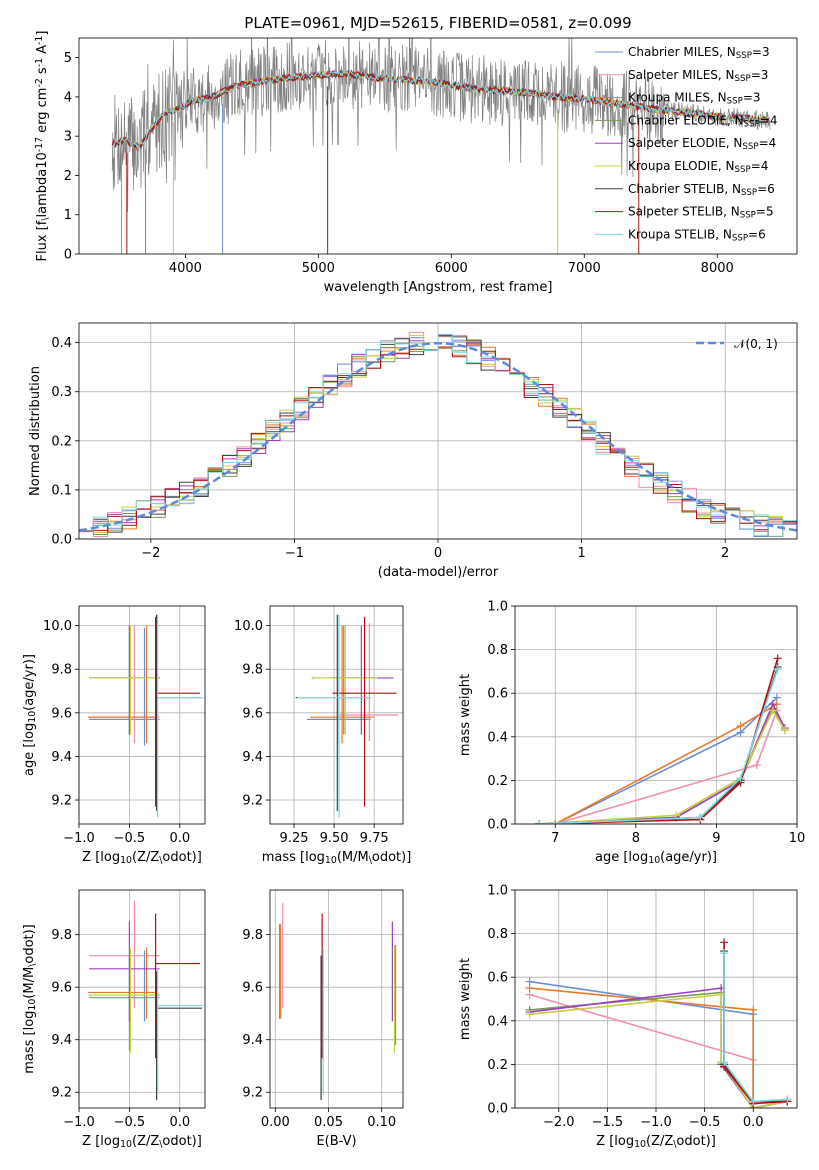 The image size is (819, 1170). What do you see at coordinates (698, 76) in the screenshot?
I see `legend-label-salpeter_miles: Salpeter MILES, NSSP=3` at bounding box center [698, 76].